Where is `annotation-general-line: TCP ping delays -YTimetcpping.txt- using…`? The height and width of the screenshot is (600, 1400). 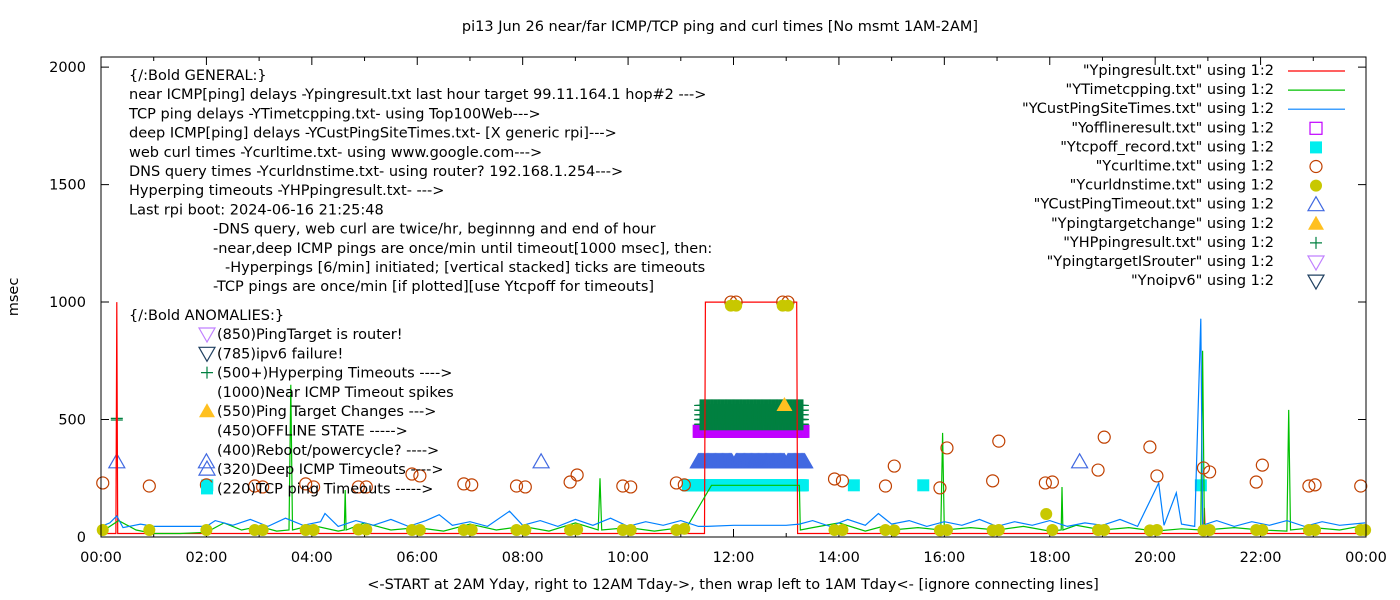 annotation-general-line: TCP ping delays -YTimetcpping.txt- using… is located at coordinates (334, 114).